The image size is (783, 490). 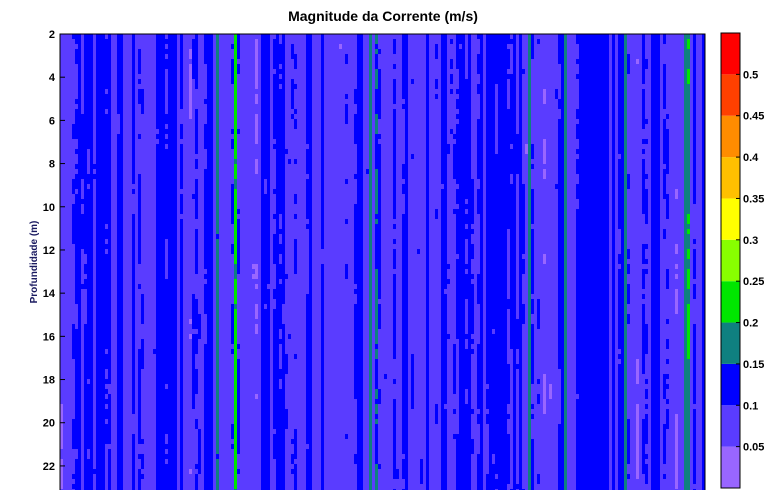 I want to click on y-axis-label: Profundidade (m), so click(x=34, y=262).